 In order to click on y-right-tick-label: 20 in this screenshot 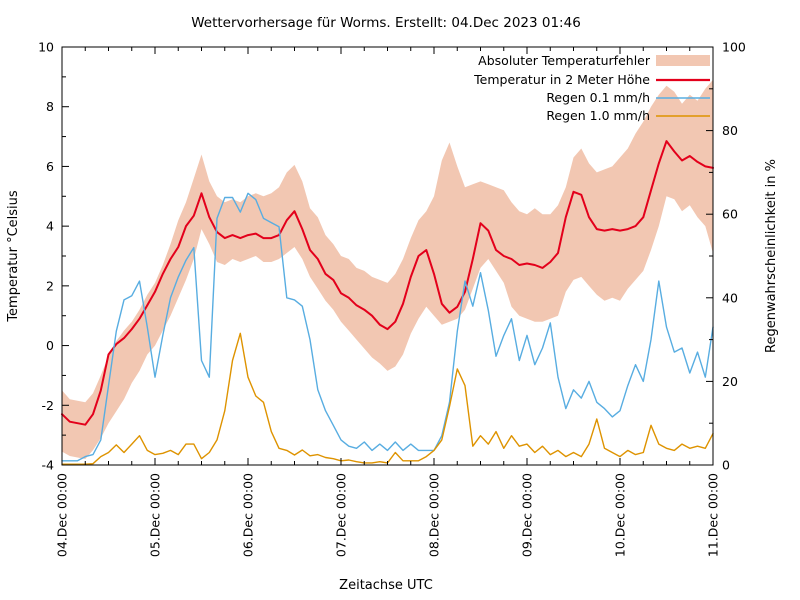, I will do `click(730, 381)`.